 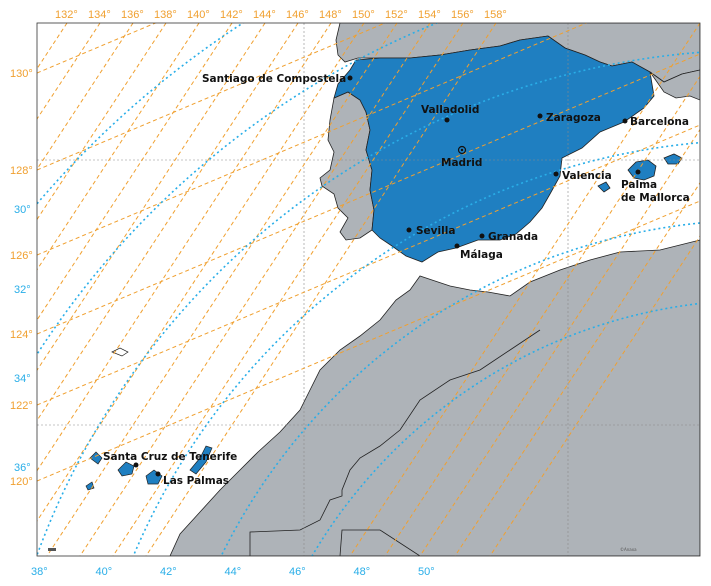 I want to click on madrid-marker, so click(x=462, y=150).